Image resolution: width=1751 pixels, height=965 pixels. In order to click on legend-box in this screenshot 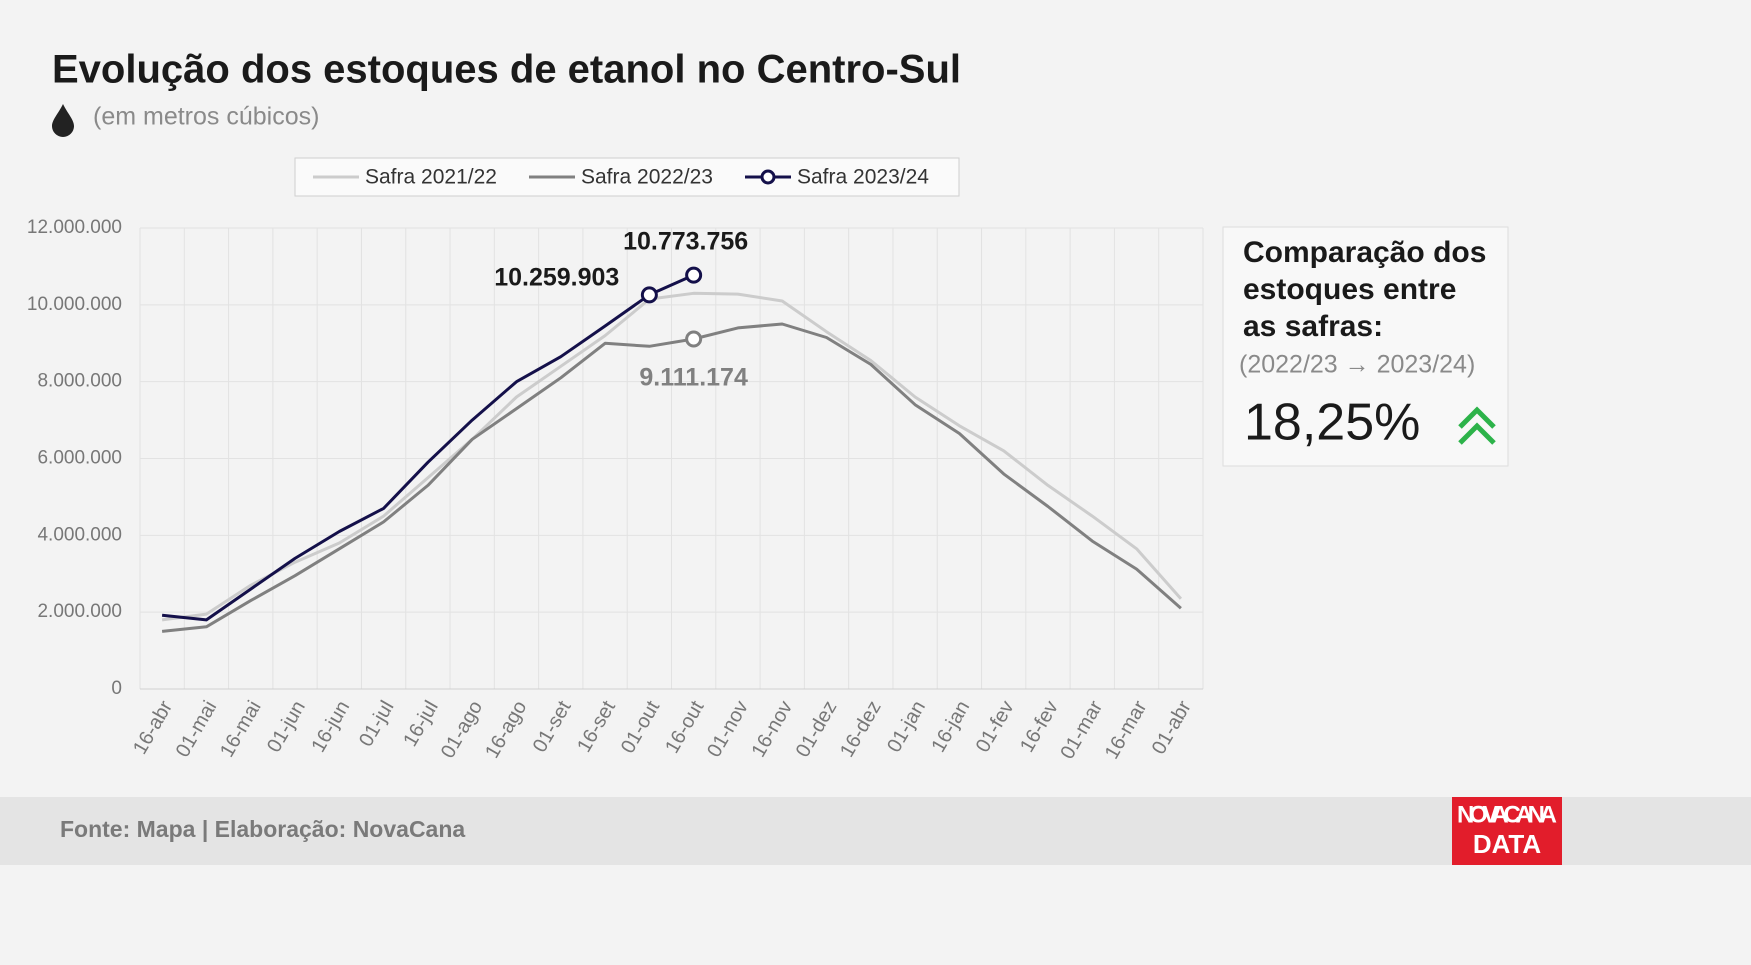, I will do `click(627, 177)`.